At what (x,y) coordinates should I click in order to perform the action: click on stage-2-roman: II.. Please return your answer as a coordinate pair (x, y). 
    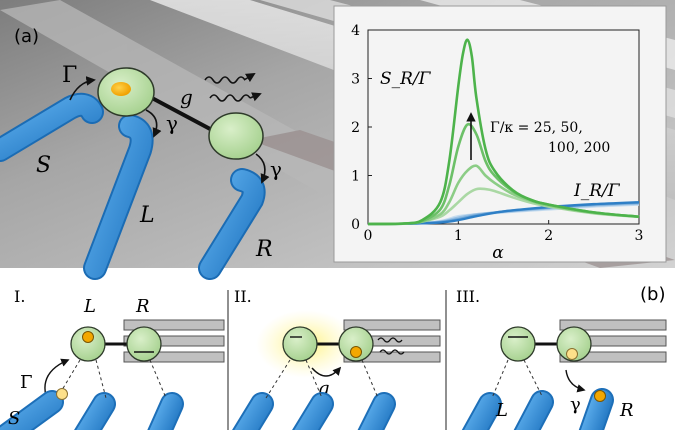
    Looking at the image, I should click on (243, 296).